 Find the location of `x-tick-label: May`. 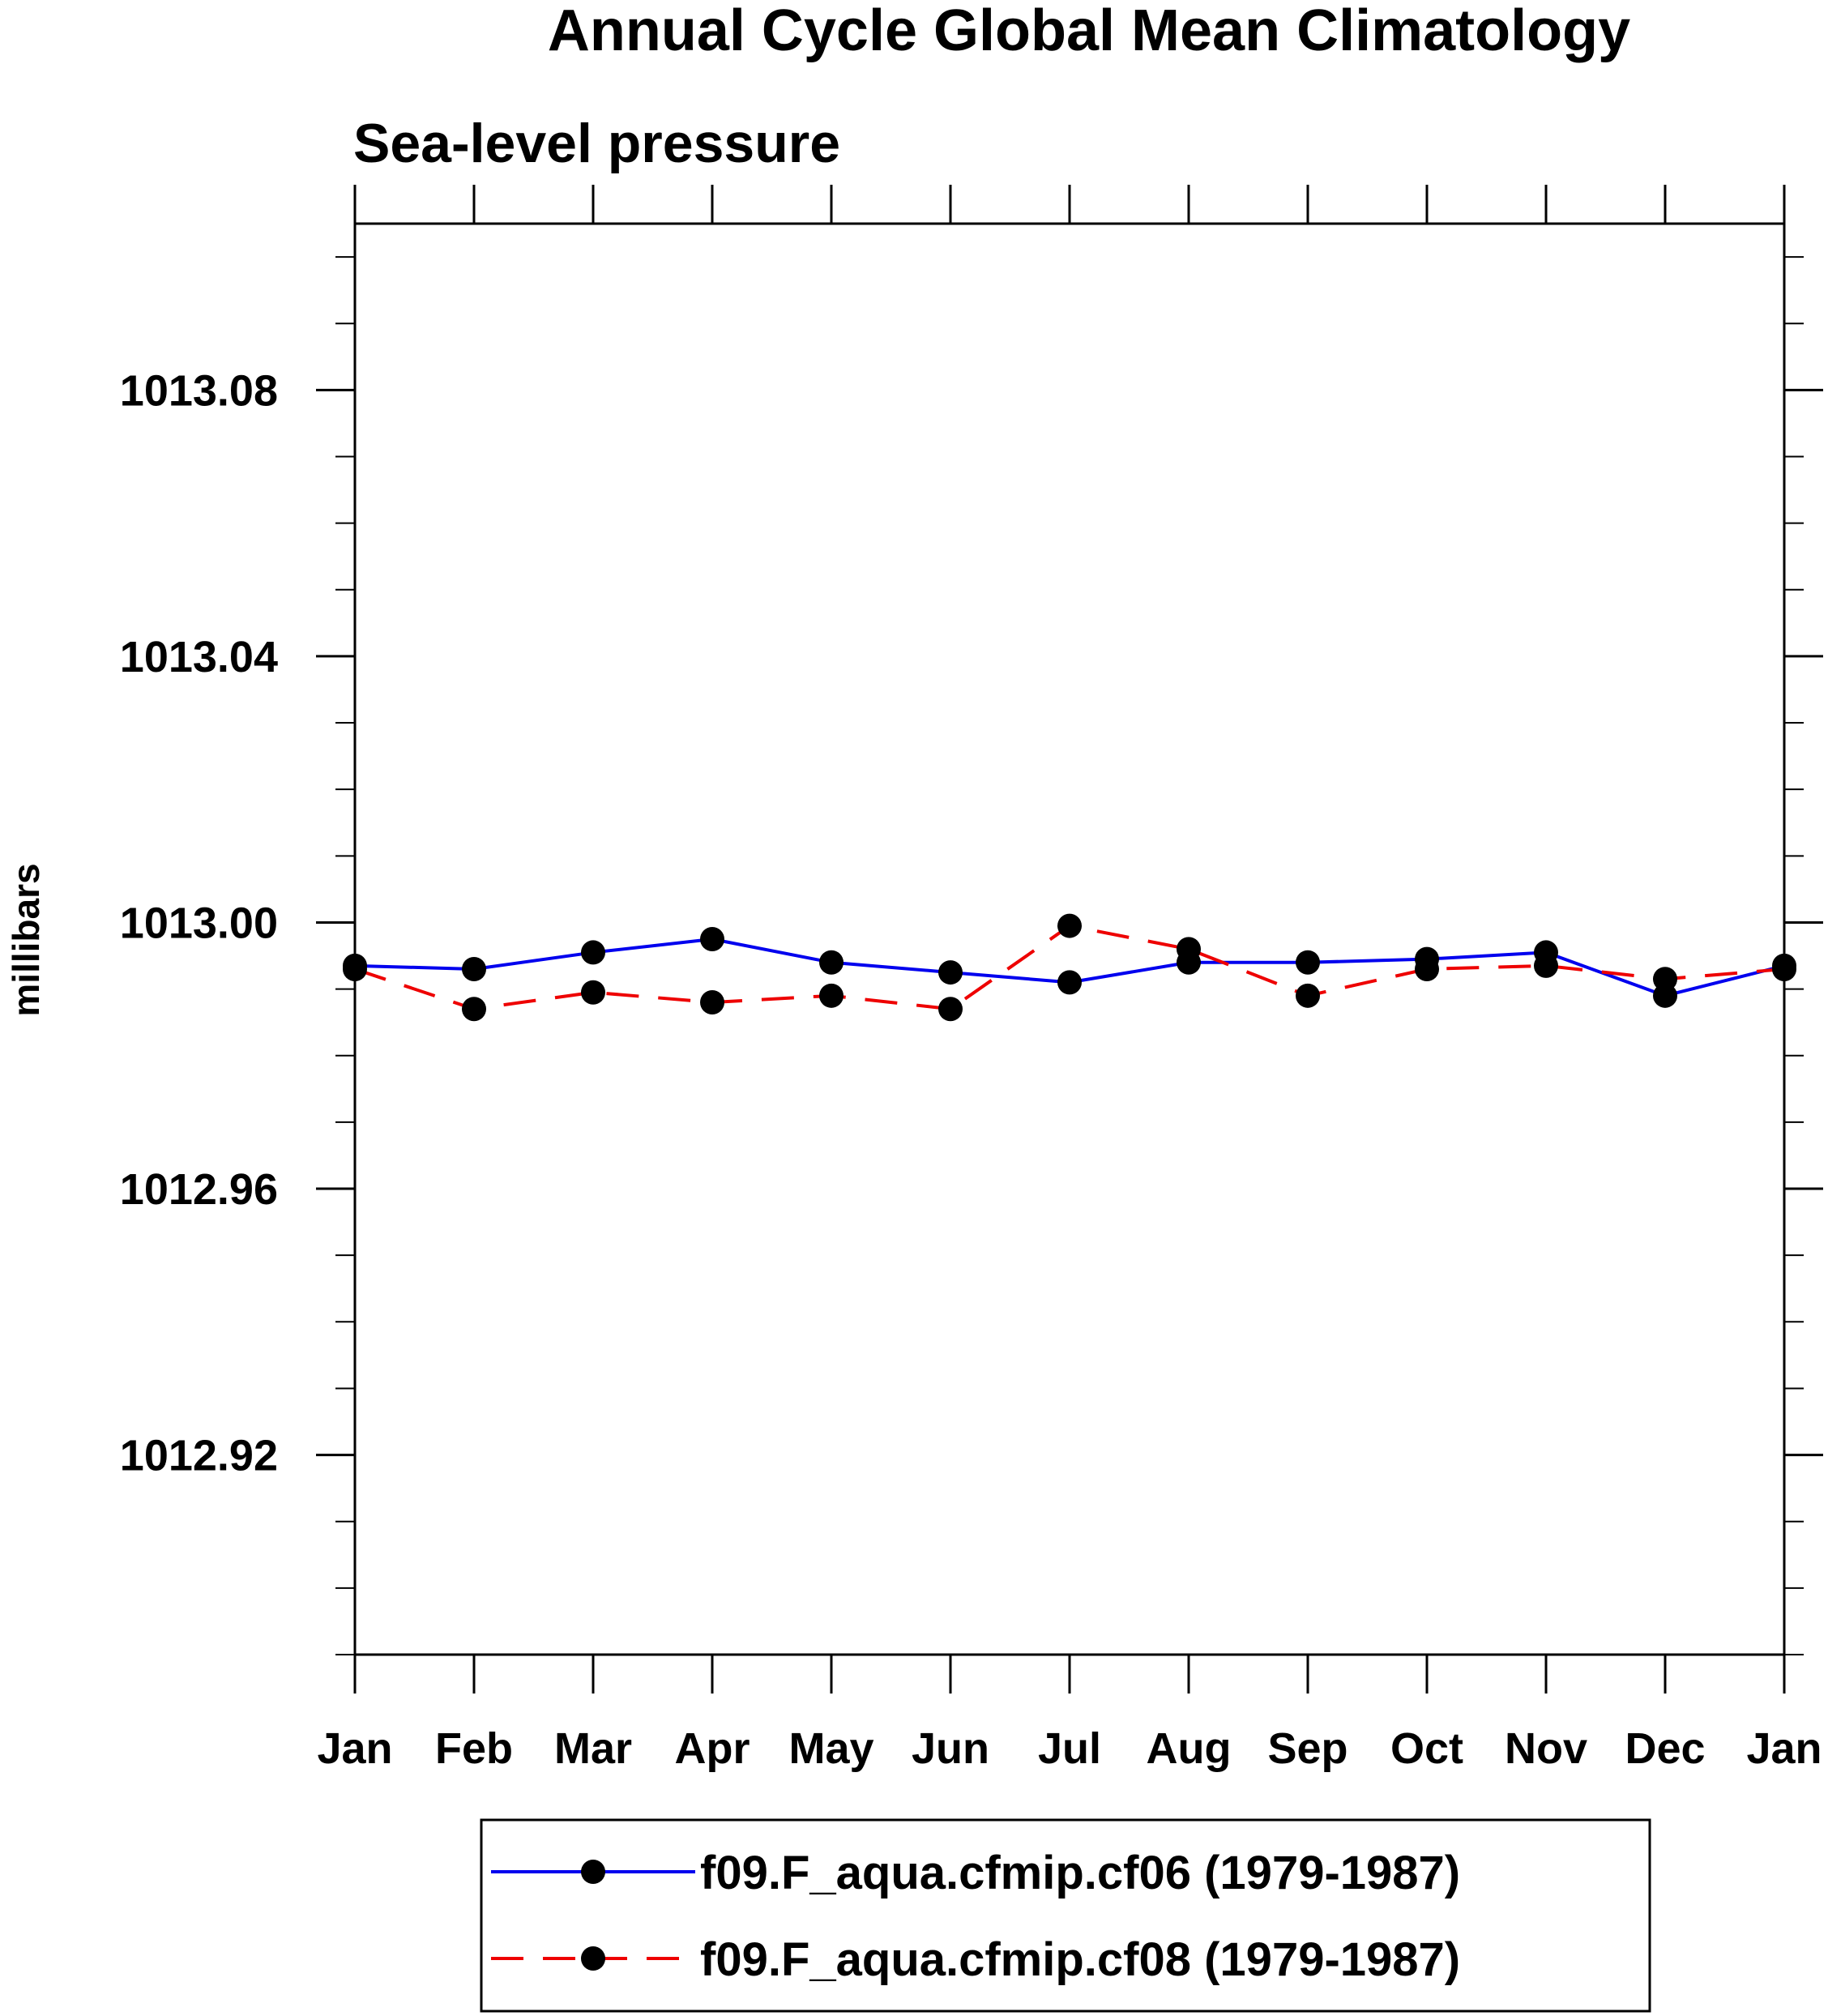

x-tick-label: May is located at coordinates (831, 1748).